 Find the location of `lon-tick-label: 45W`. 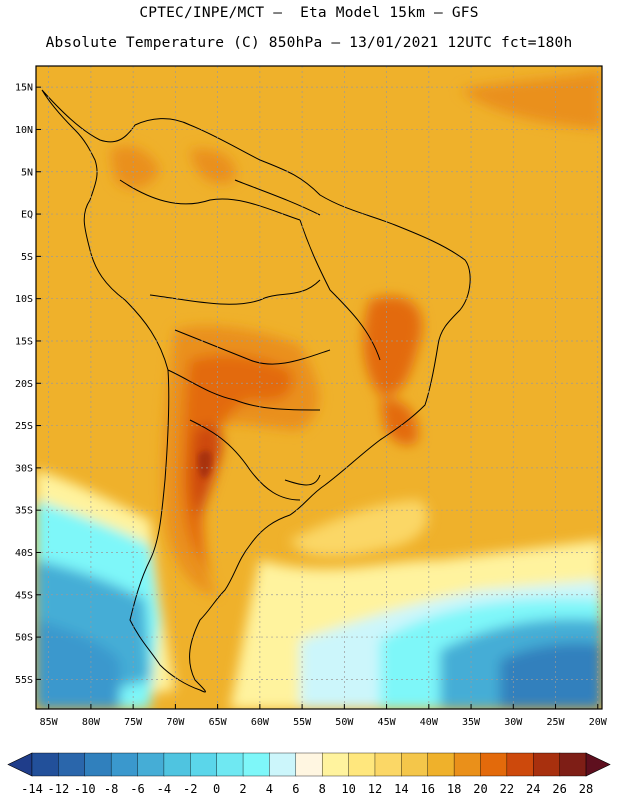

lon-tick-label: 45W is located at coordinates (387, 722).